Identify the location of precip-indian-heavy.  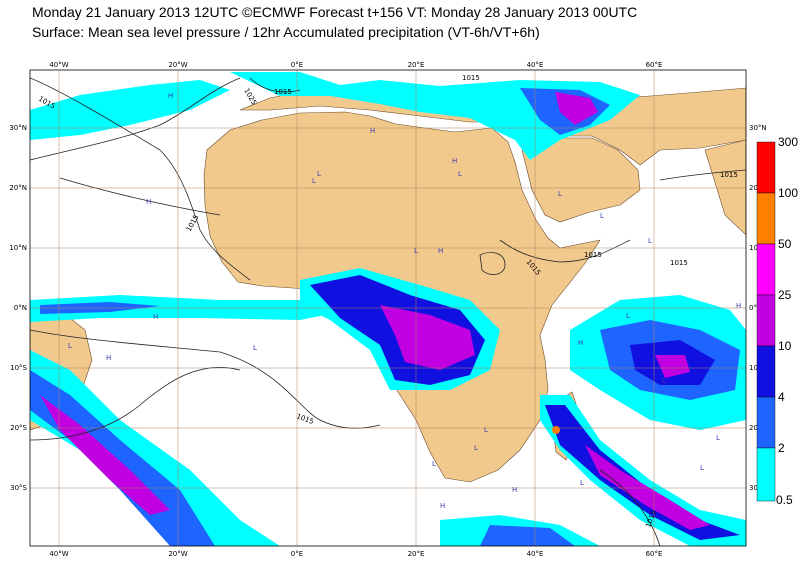
(672, 366).